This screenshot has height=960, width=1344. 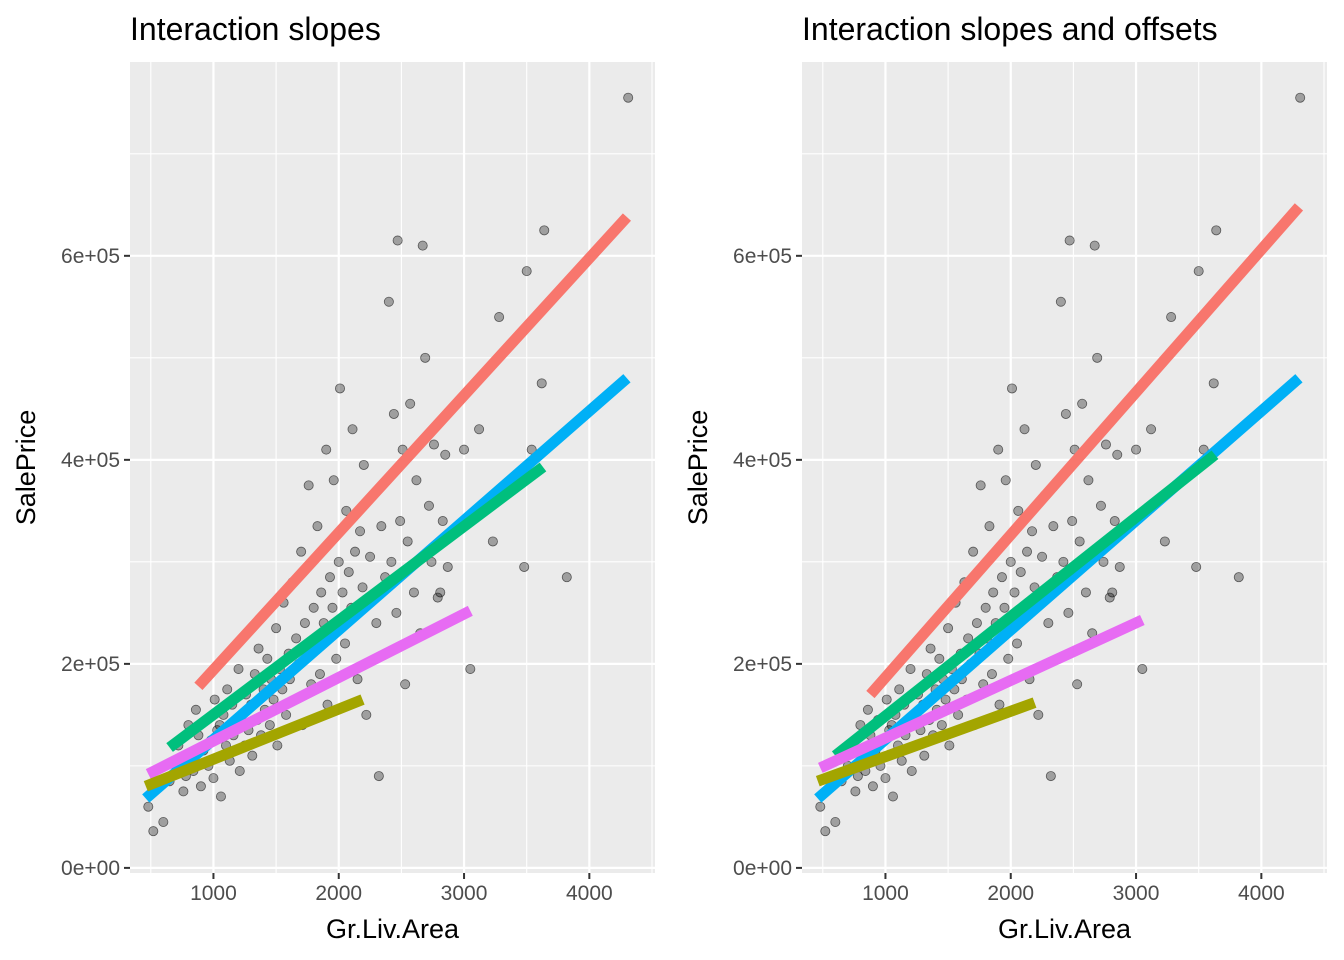 What do you see at coordinates (1010, 893) in the screenshot?
I see `x-tick-label: 2000` at bounding box center [1010, 893].